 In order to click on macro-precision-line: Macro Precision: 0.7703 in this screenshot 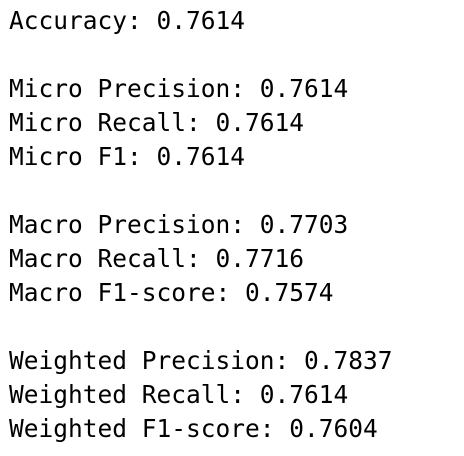, I will do `click(179, 224)`.